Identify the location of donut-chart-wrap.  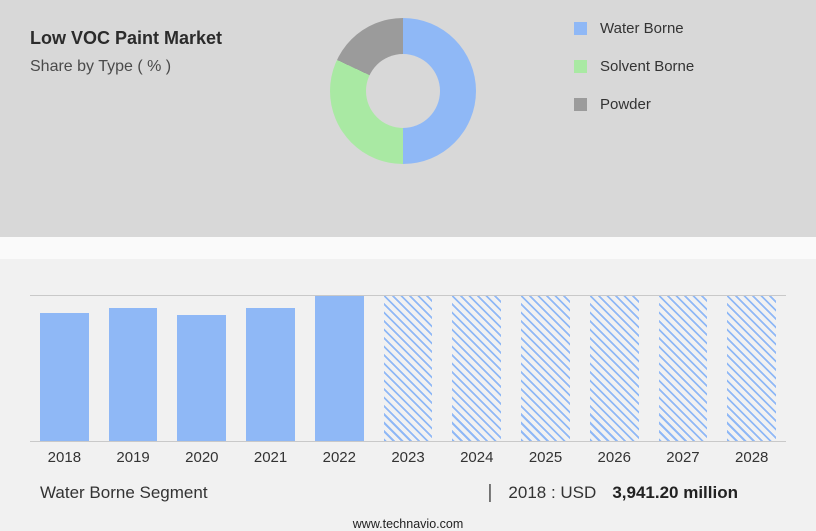
(403, 118).